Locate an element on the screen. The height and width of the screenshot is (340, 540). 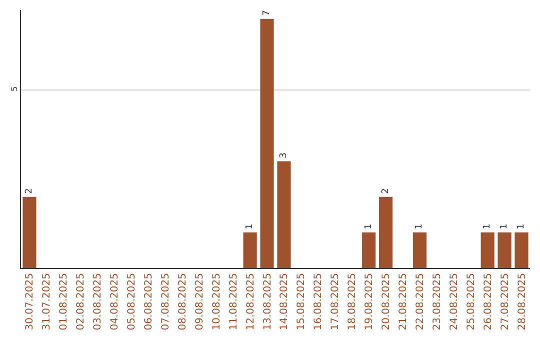
x-tick-label: 28.08.2025 is located at coordinates (522, 301).